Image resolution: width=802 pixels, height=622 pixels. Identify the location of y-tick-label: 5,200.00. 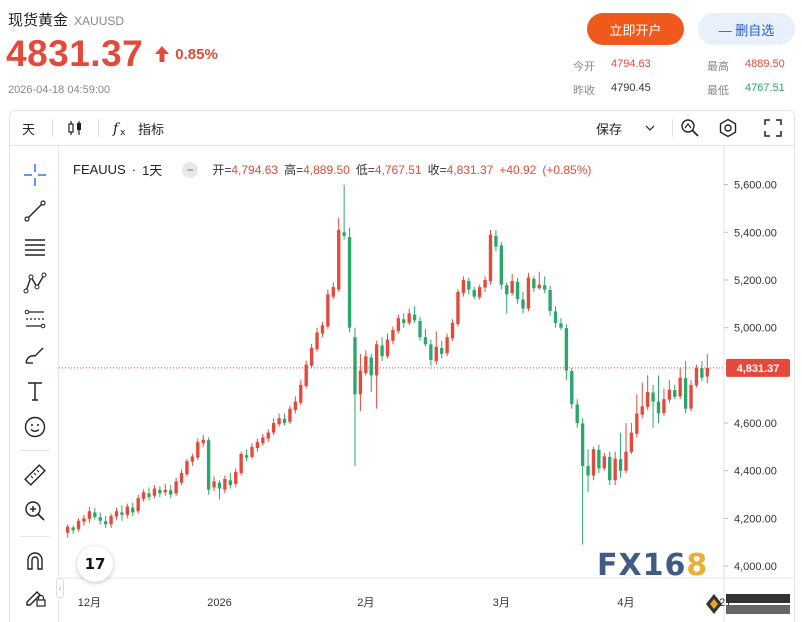
(755, 281).